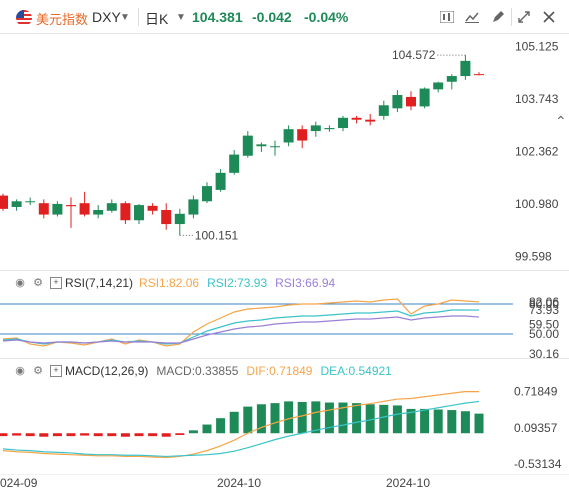 The width and height of the screenshot is (569, 496). I want to click on draw-icon, so click(498, 17).